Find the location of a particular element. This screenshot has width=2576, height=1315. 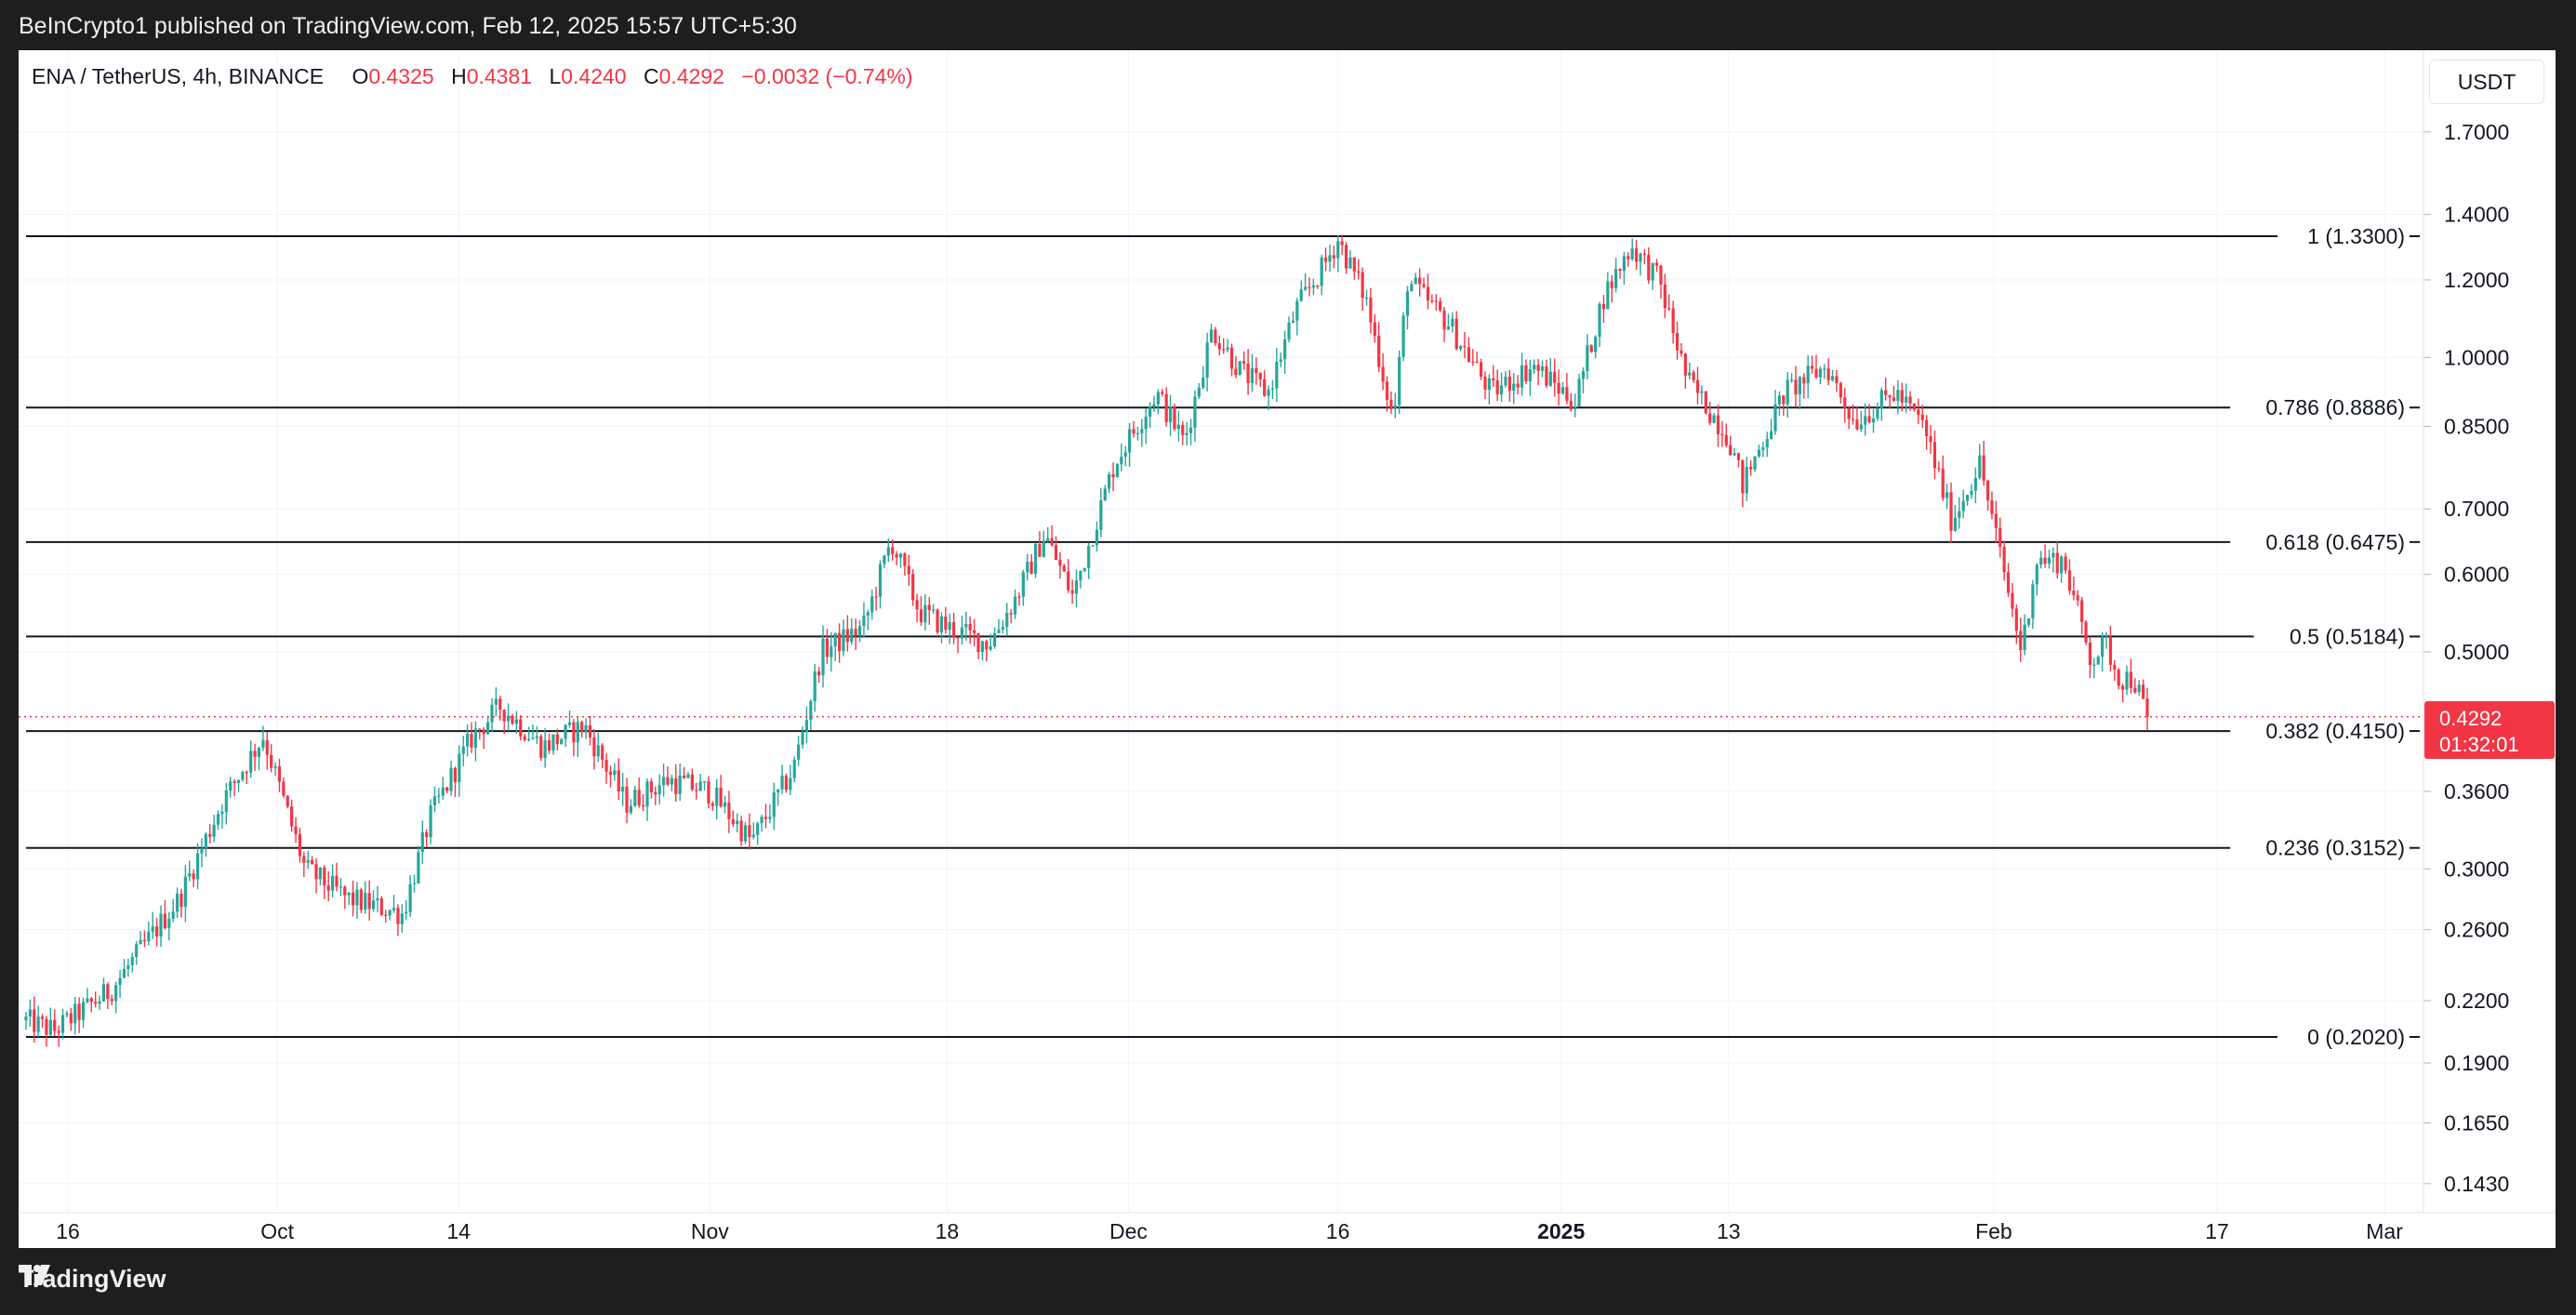

symbol-name: ENA / TetherUS, 4h, BINANCE is located at coordinates (178, 76).